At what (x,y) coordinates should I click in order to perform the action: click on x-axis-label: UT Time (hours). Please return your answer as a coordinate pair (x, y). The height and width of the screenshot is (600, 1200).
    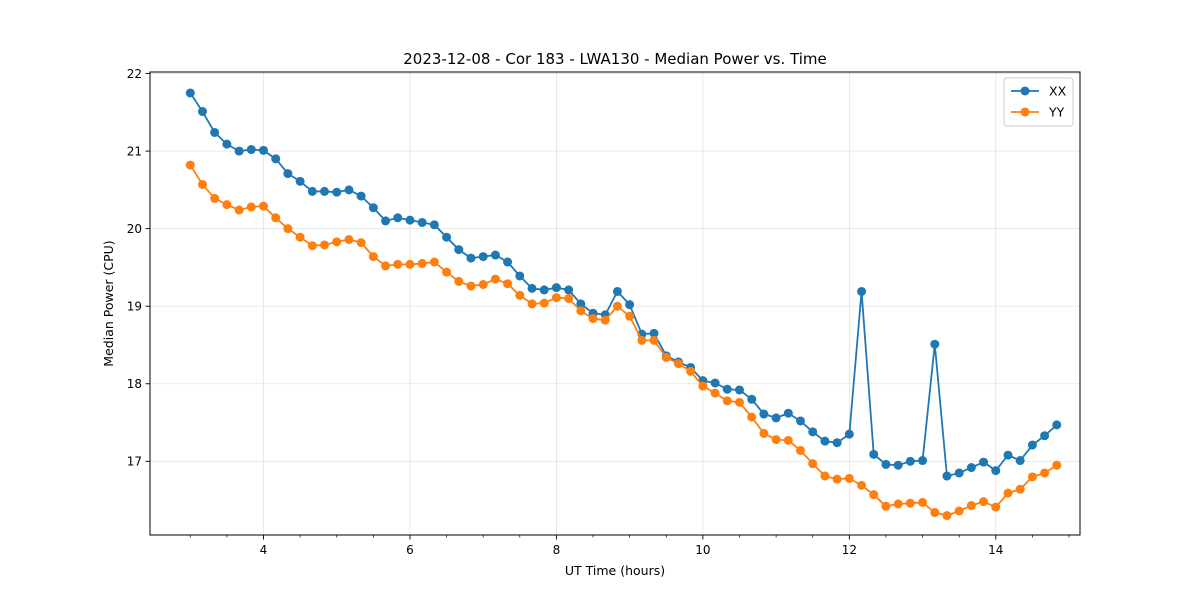
    Looking at the image, I should click on (615, 570).